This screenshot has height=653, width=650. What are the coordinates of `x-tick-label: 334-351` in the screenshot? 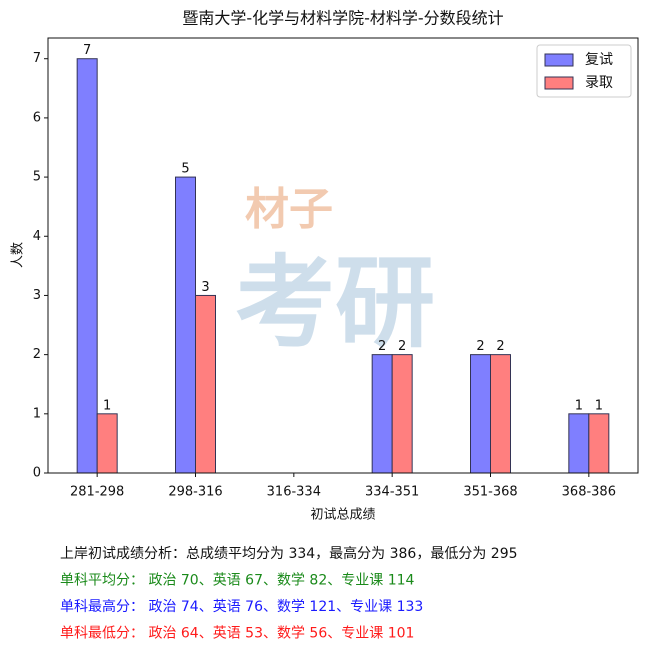 It's located at (392, 492).